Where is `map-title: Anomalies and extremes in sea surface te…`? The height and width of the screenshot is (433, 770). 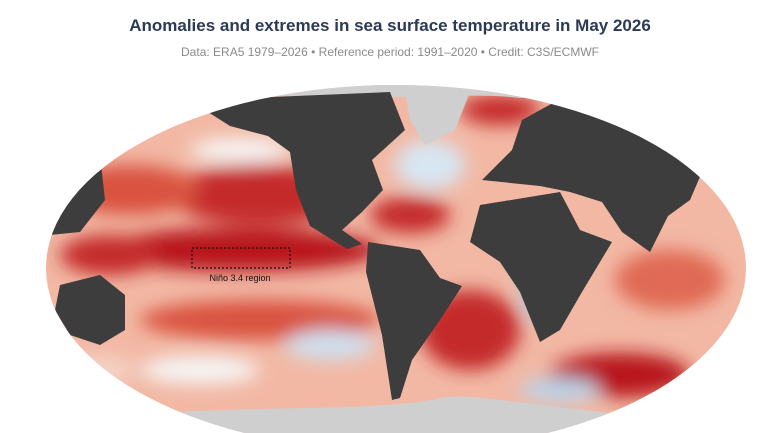 map-title: Anomalies and extremes in sea surface te… is located at coordinates (390, 25).